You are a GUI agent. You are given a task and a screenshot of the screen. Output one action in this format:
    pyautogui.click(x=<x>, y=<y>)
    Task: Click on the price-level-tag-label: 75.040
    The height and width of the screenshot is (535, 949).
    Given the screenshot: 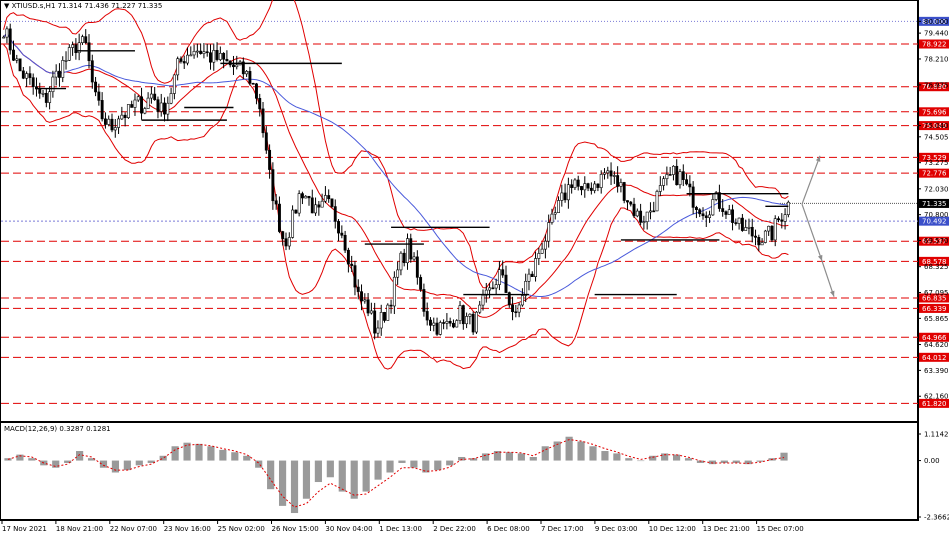 What is the action you would take?
    pyautogui.click(x=934, y=126)
    